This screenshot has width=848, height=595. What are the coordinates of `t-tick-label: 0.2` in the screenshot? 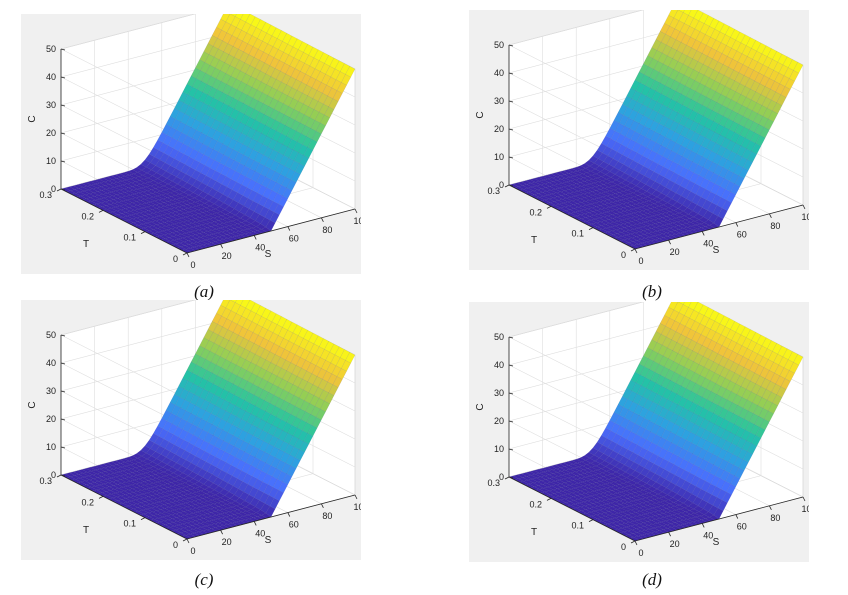 It's located at (535, 212).